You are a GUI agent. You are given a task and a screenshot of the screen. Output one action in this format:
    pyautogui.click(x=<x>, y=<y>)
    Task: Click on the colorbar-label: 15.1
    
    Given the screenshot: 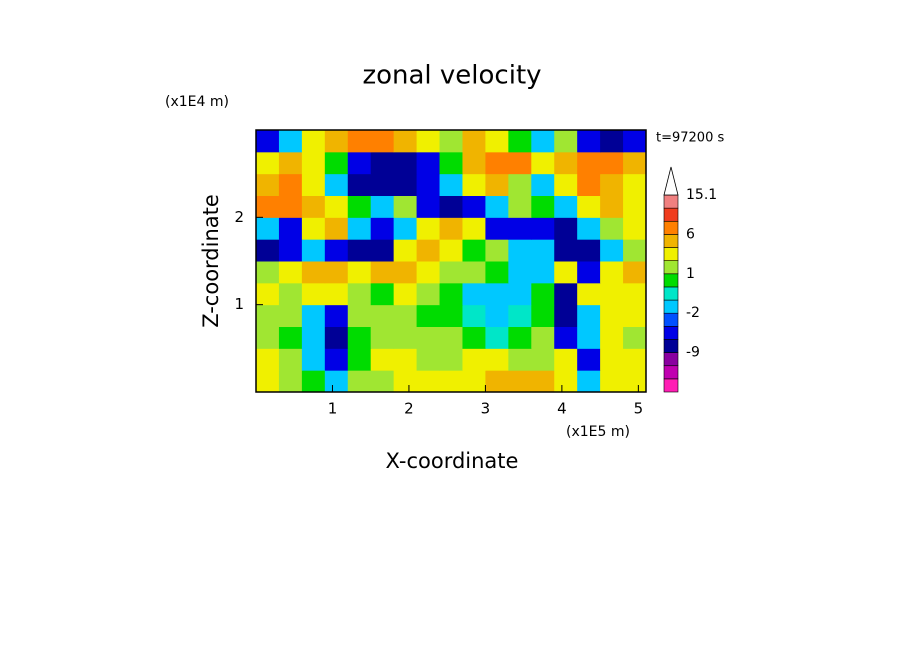 What is the action you would take?
    pyautogui.click(x=701, y=195)
    